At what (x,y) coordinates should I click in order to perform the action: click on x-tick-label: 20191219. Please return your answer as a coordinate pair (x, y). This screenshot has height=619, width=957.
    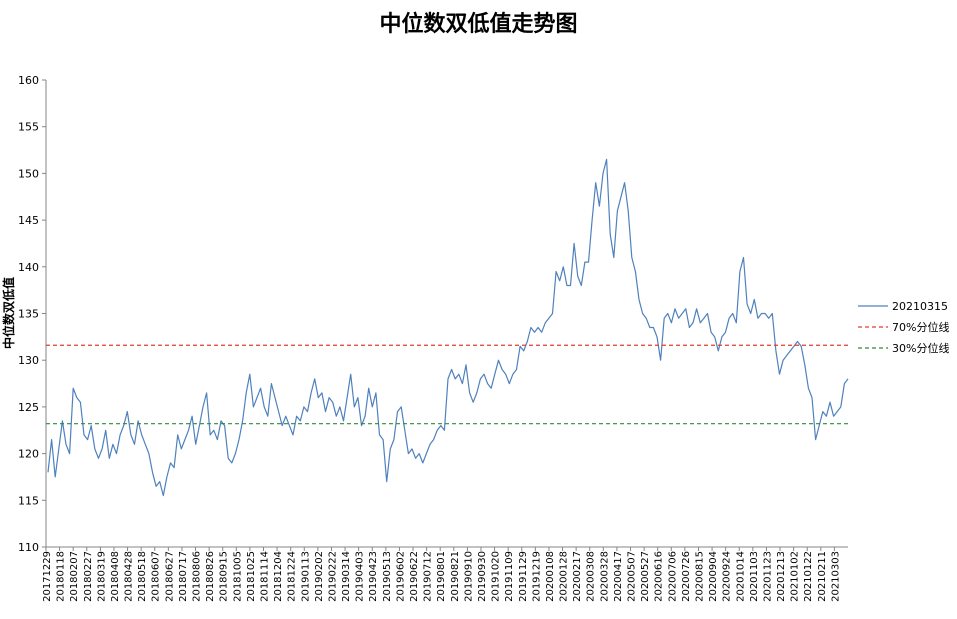
    Looking at the image, I should click on (536, 576).